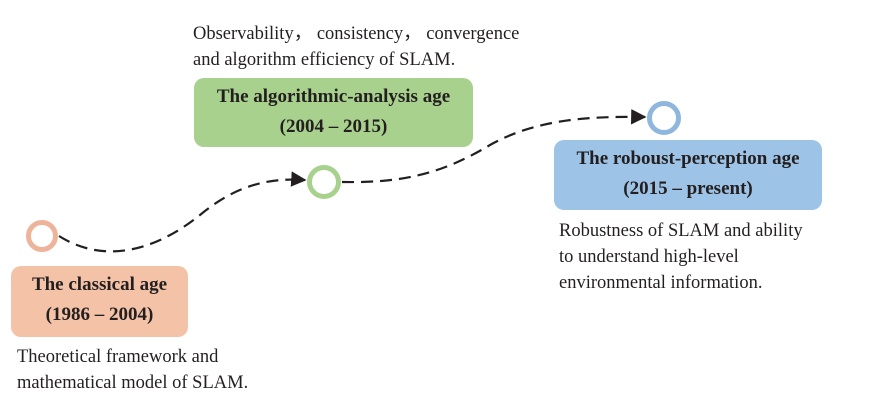 This screenshot has height=419, width=883. Describe the element at coordinates (42, 236) in the screenshot. I see `classical-milestone-ring` at that location.